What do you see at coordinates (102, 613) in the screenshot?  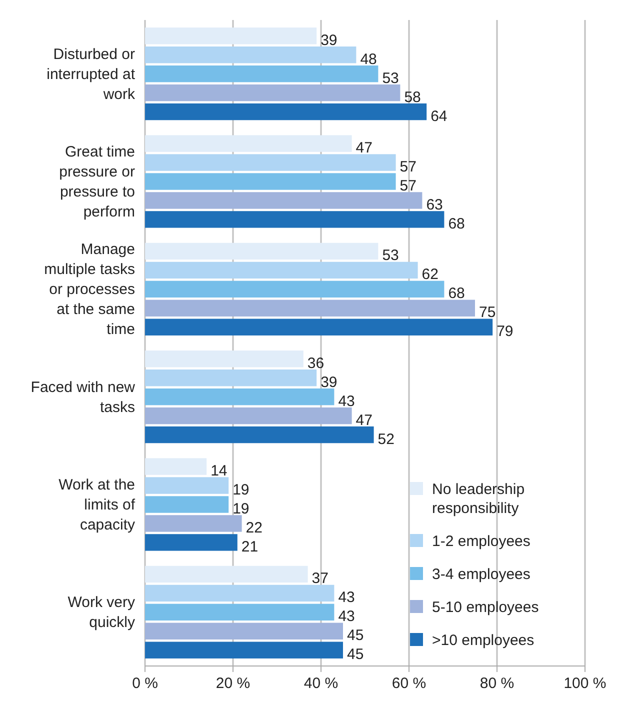 I see `y-tick-label: Work very quickly` at bounding box center [102, 613].